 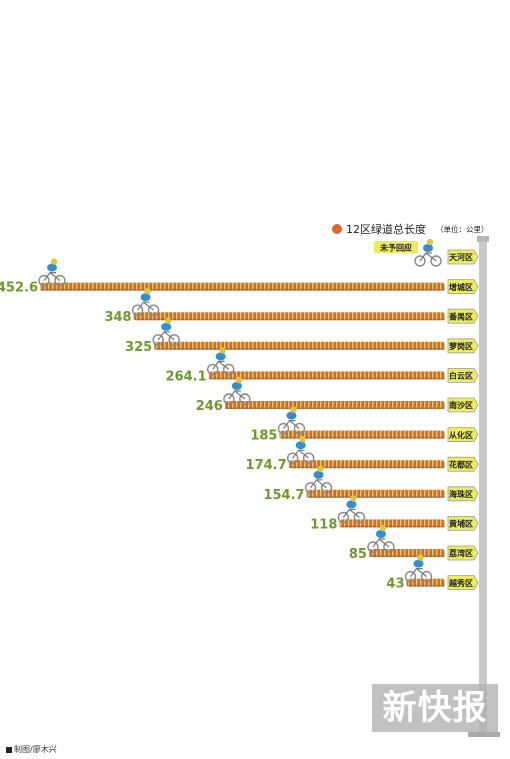 What do you see at coordinates (484, 734) in the screenshot?
I see `signpost-pole-base` at bounding box center [484, 734].